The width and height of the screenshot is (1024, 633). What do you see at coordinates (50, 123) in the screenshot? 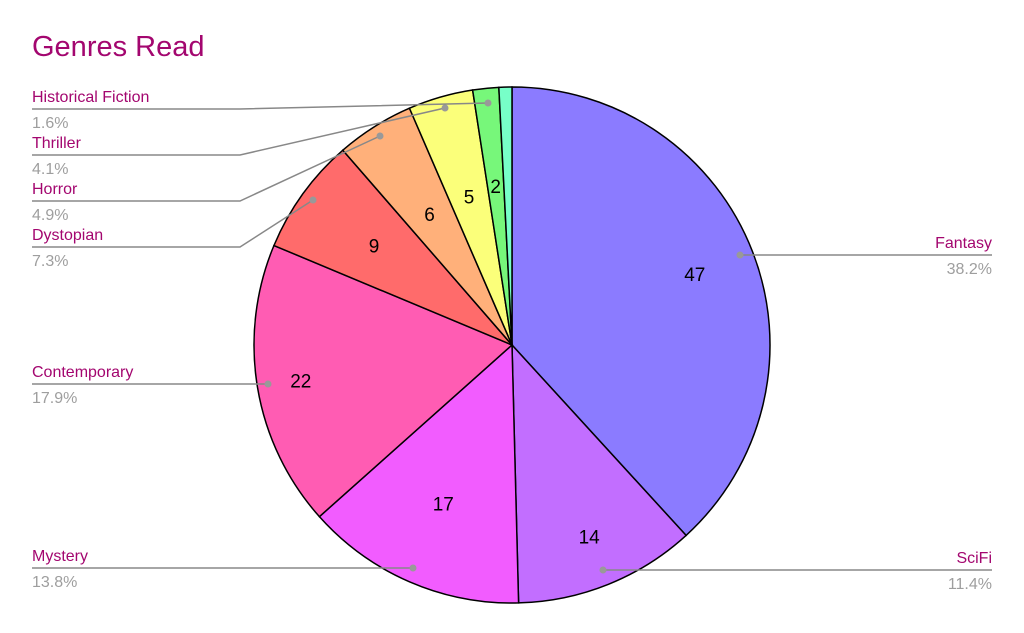
I see `slice-percent-label: 1.6%` at bounding box center [50, 123].